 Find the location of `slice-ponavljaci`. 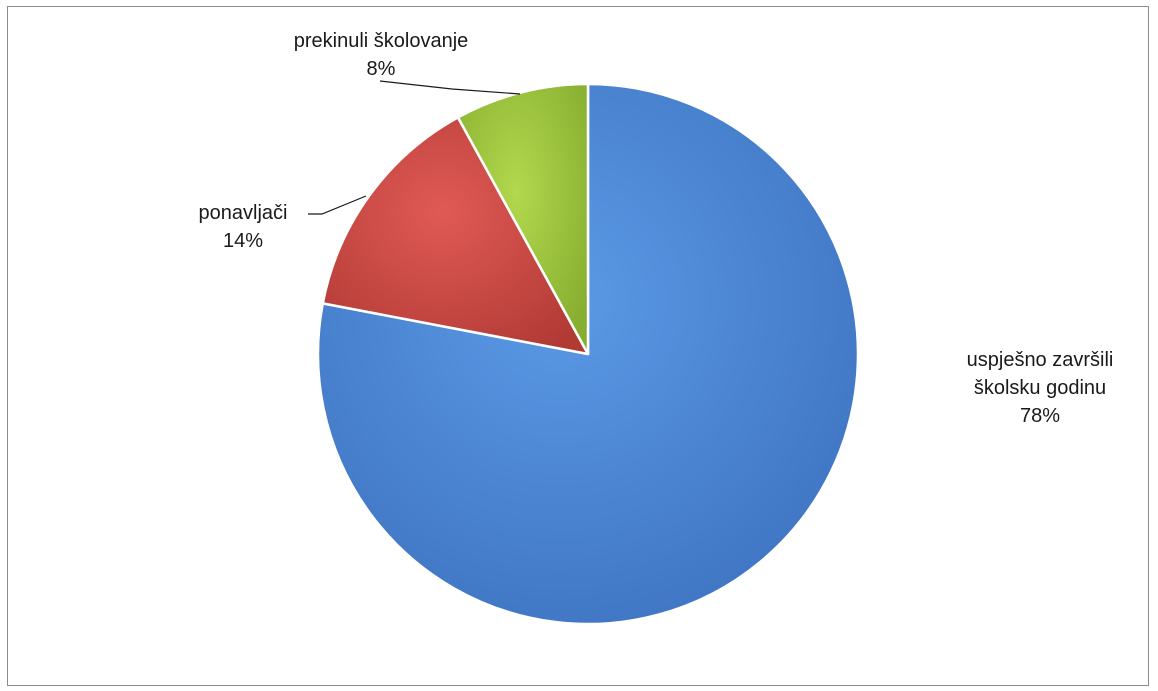

slice-ponavljaci is located at coordinates (455, 236).